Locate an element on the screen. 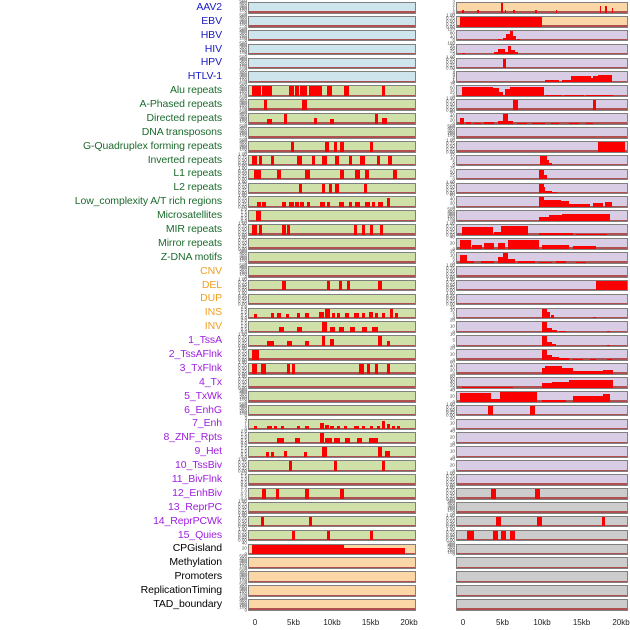 This screenshot has width=630, height=630. x-axis-left: 0 5kb 10kb 15kb 20kb is located at coordinates (333, 623).